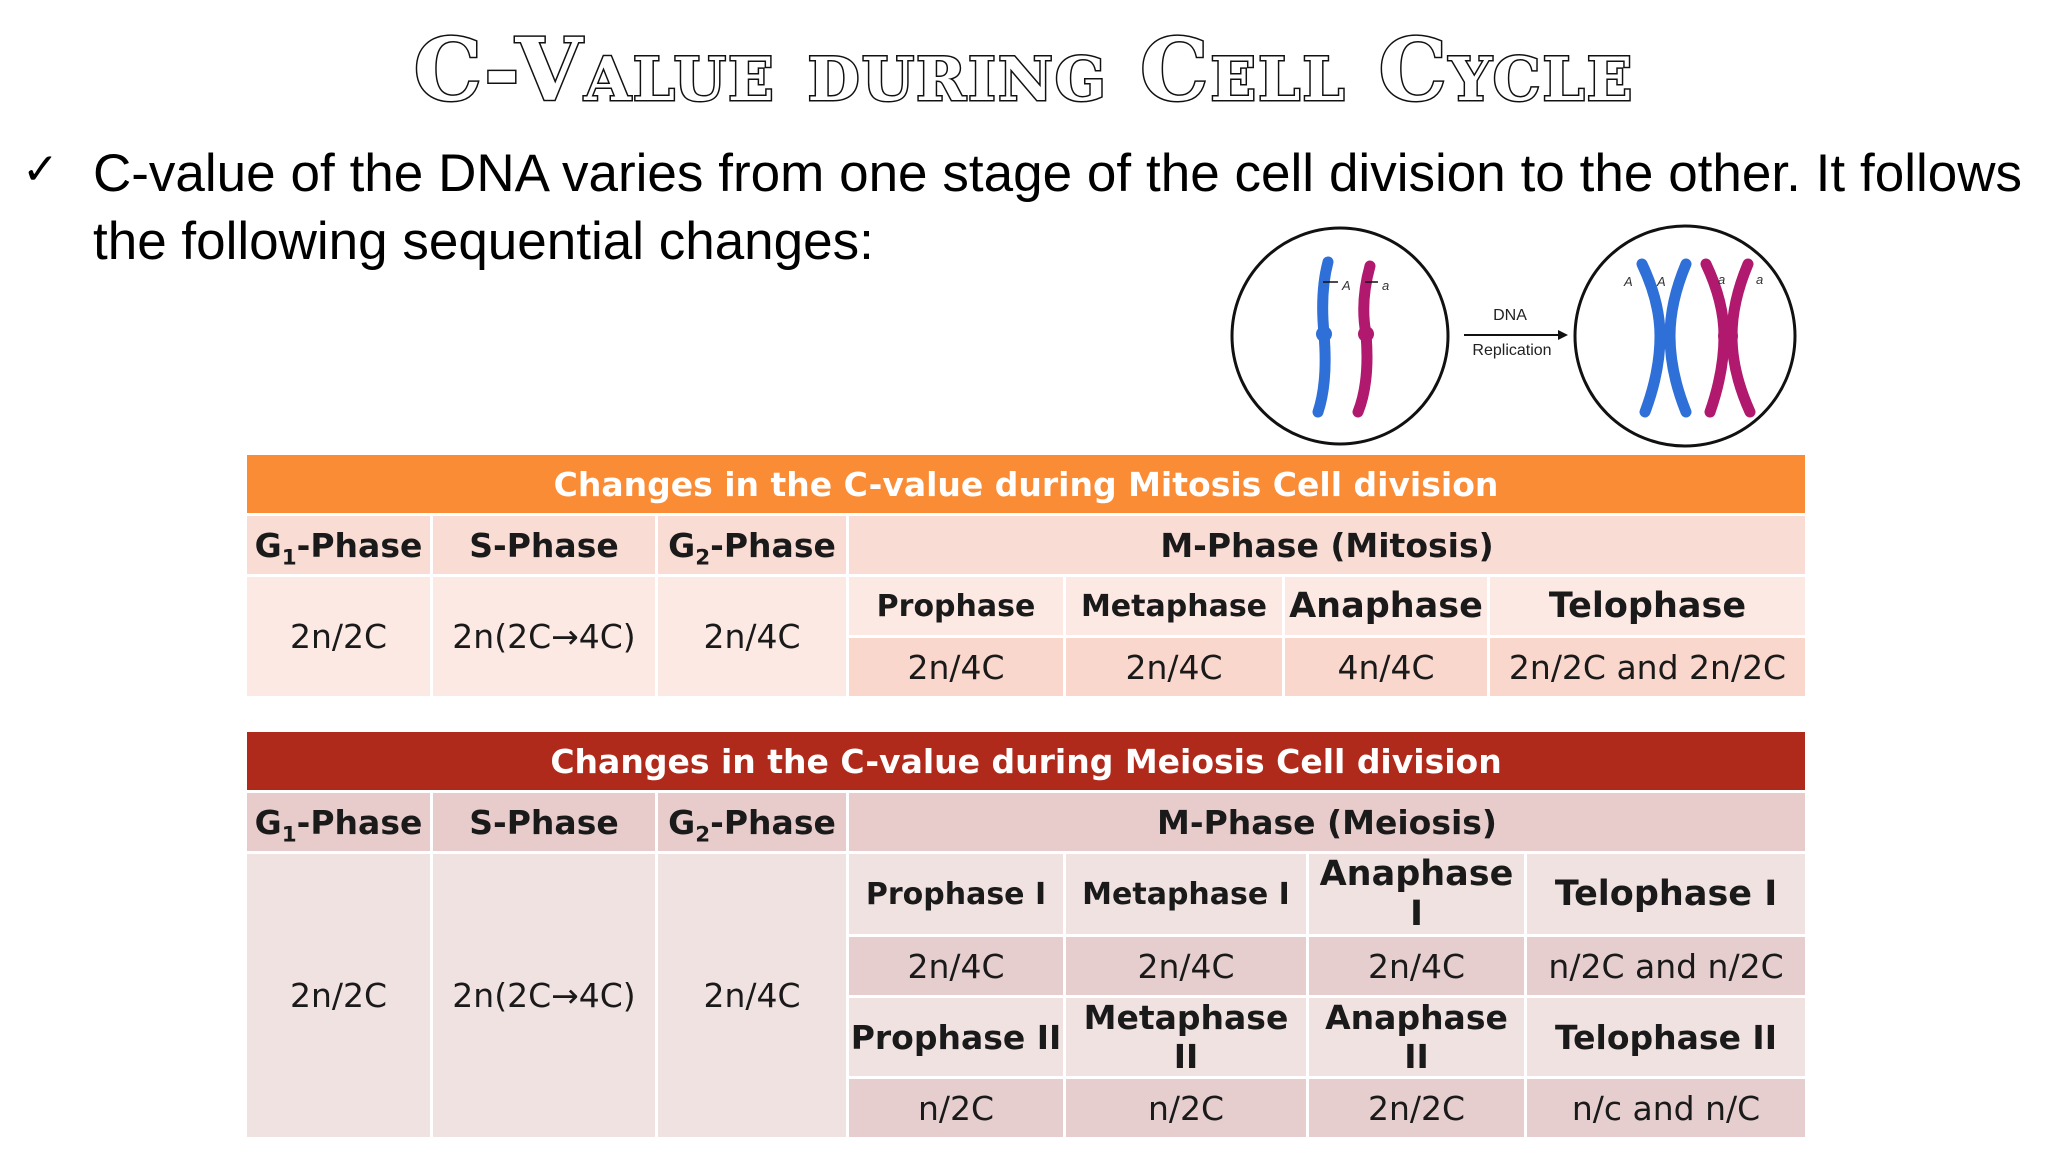  What do you see at coordinates (1666, 1037) in the screenshot?
I see `stage-name: Telophase II` at bounding box center [1666, 1037].